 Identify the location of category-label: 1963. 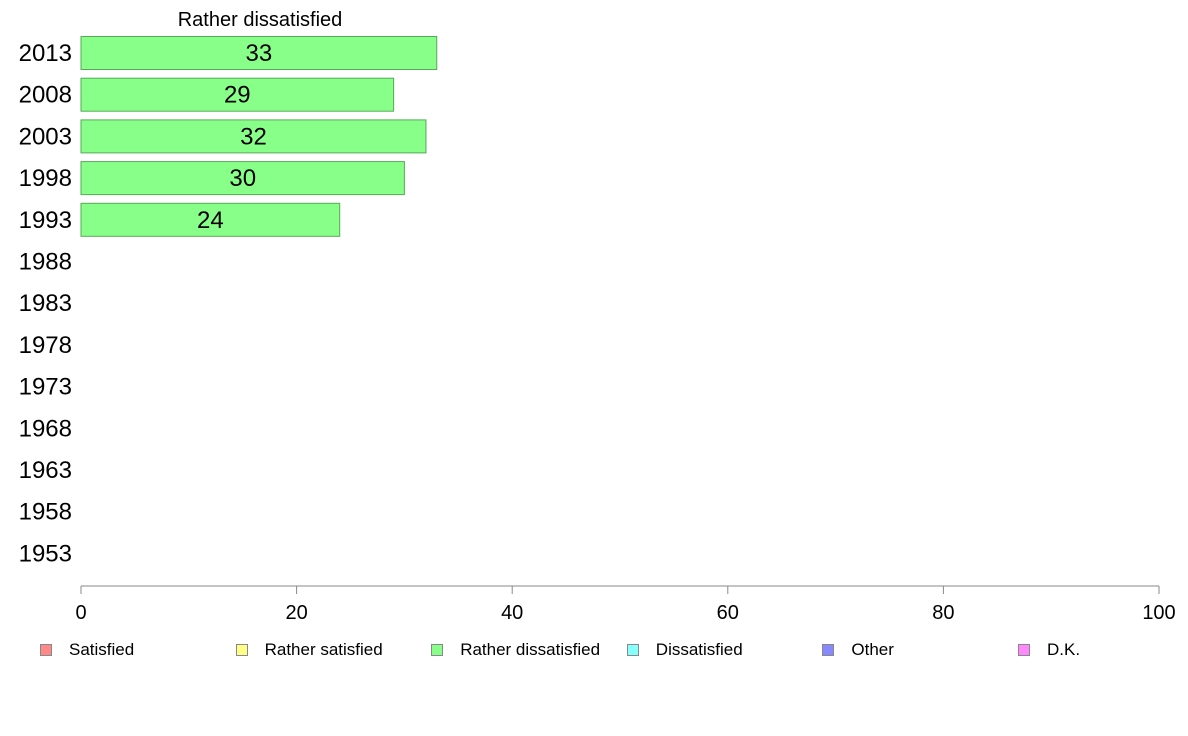
(45, 470).